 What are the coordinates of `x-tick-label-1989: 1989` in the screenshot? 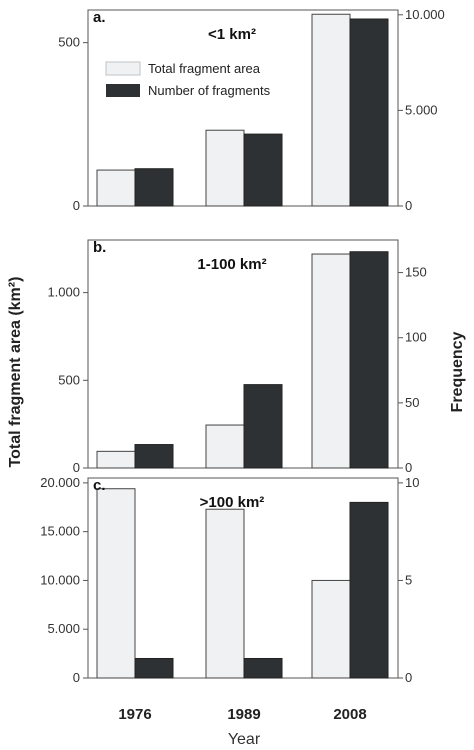 It's located at (243, 714).